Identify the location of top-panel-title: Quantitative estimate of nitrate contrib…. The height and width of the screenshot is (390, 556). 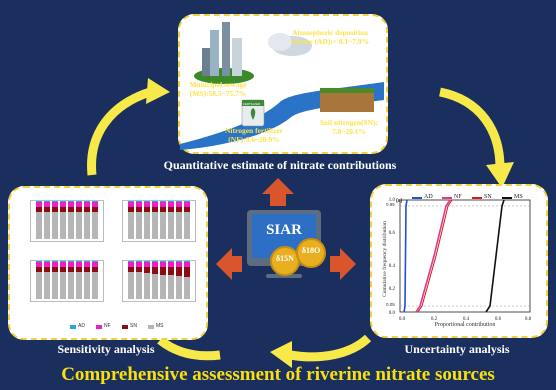
(280, 165).